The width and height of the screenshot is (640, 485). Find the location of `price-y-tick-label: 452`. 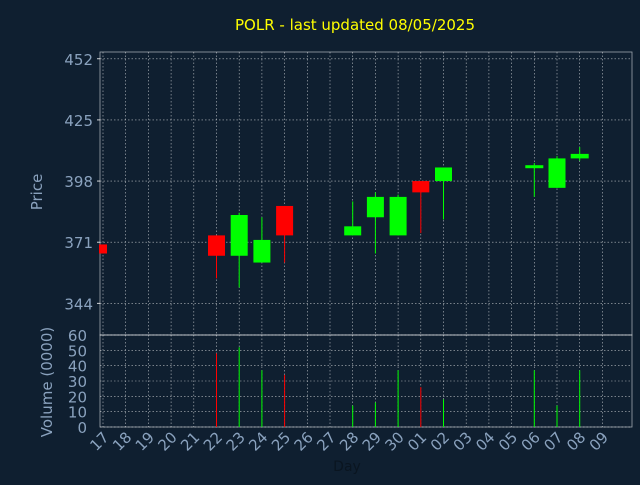

price-y-tick-label: 452 is located at coordinates (78, 60).